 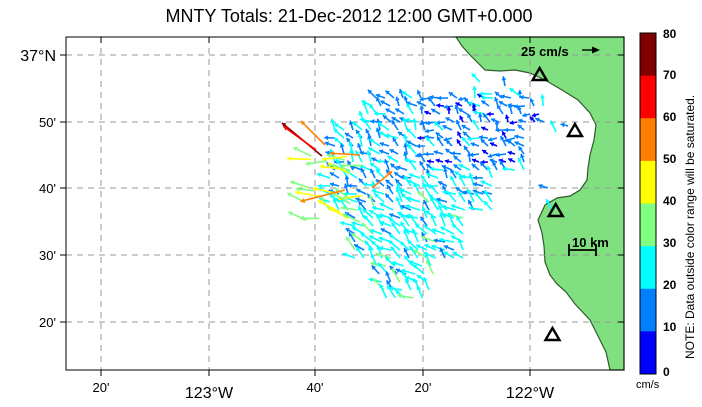 What do you see at coordinates (348, 16) in the screenshot?
I see `map-title: MNTY Totals: 21-Dec-2012 12:00 GMT+0.000` at bounding box center [348, 16].